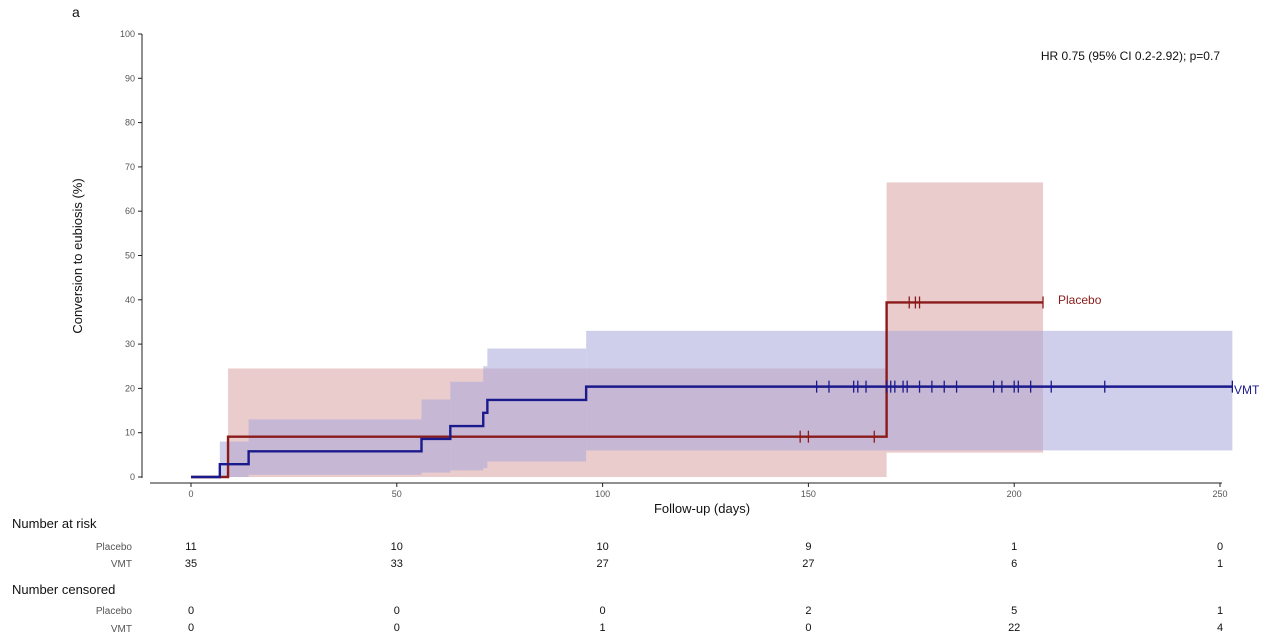  Describe the element at coordinates (808, 564) in the screenshot. I see `risk-cell-vmt-150: 27` at that location.